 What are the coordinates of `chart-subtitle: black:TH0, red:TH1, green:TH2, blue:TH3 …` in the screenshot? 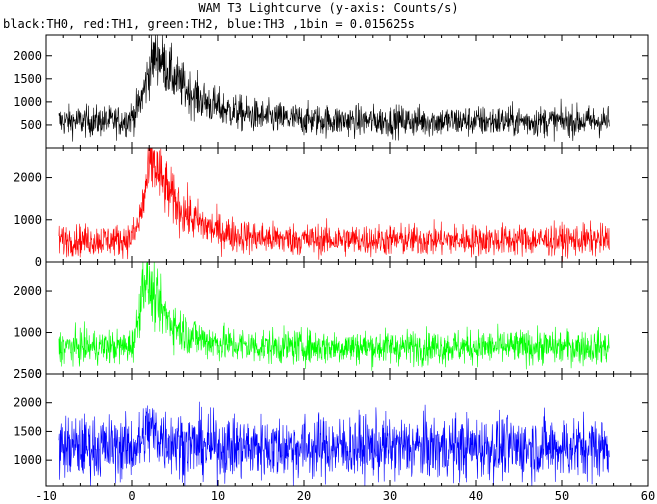 It's located at (209, 24).